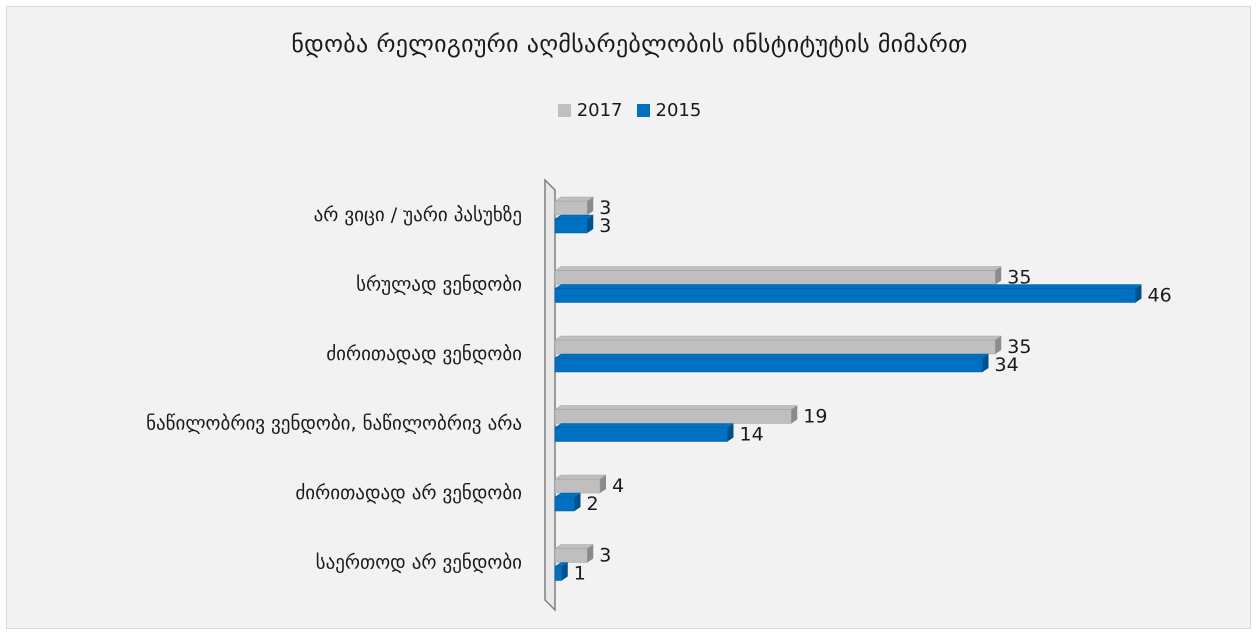 The width and height of the screenshot is (1259, 637). Describe the element at coordinates (618, 486) in the screenshot. I see `data-label-2017: 4` at that location.